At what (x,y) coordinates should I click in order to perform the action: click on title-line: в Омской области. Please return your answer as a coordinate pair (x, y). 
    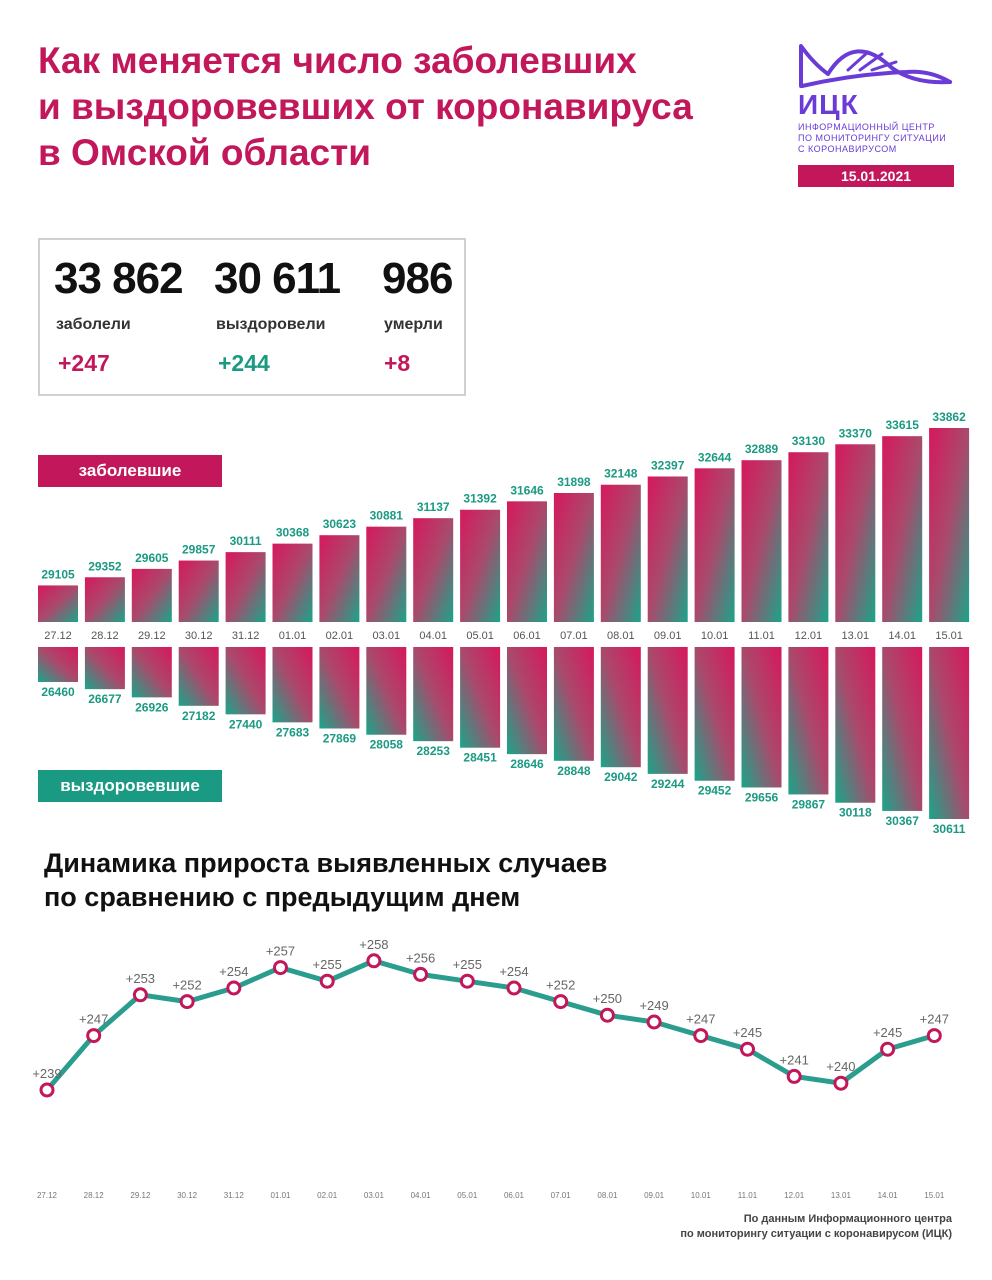
    Looking at the image, I should click on (204, 152).